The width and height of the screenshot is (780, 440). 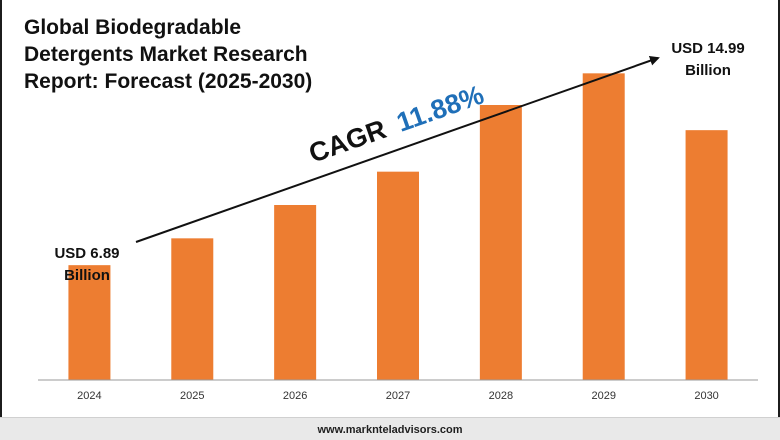 What do you see at coordinates (398, 275) in the screenshot?
I see `bar-2027` at bounding box center [398, 275].